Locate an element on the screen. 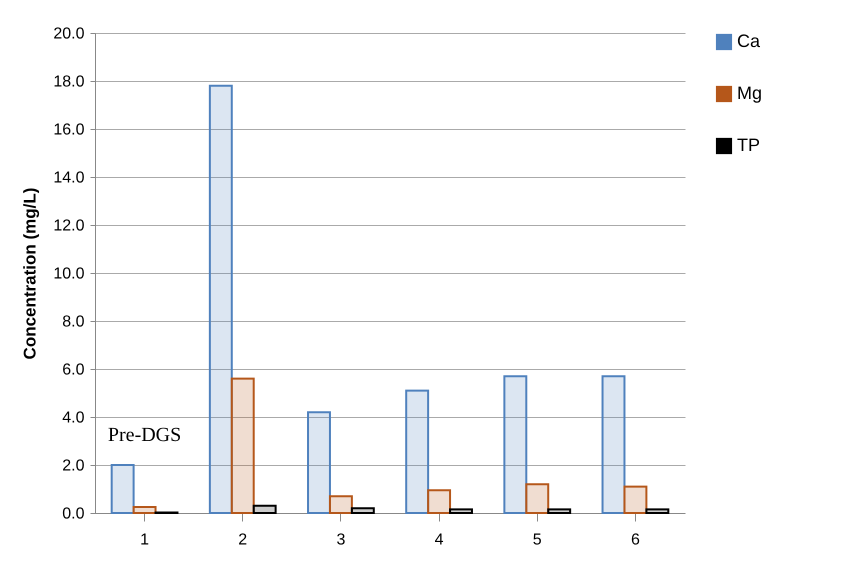  y-tick-label: 16.0 is located at coordinates (69, 130).